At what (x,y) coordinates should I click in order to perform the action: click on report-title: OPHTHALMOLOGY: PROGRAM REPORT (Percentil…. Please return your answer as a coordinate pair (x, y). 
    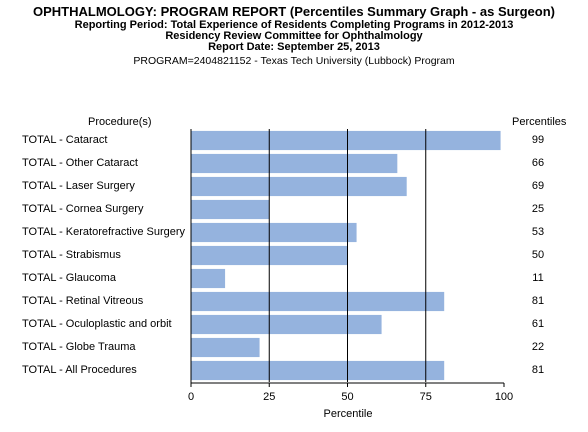
    Looking at the image, I should click on (294, 11).